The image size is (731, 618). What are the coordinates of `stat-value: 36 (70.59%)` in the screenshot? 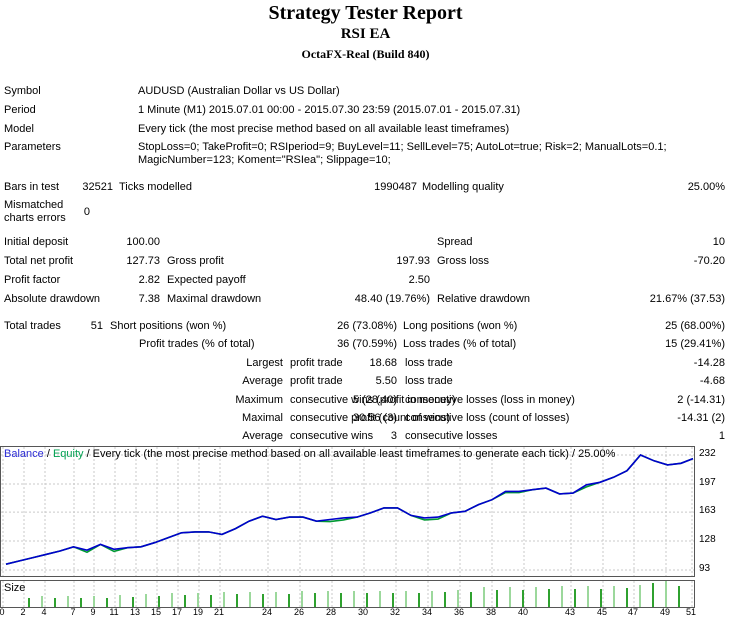 It's located at (367, 344).